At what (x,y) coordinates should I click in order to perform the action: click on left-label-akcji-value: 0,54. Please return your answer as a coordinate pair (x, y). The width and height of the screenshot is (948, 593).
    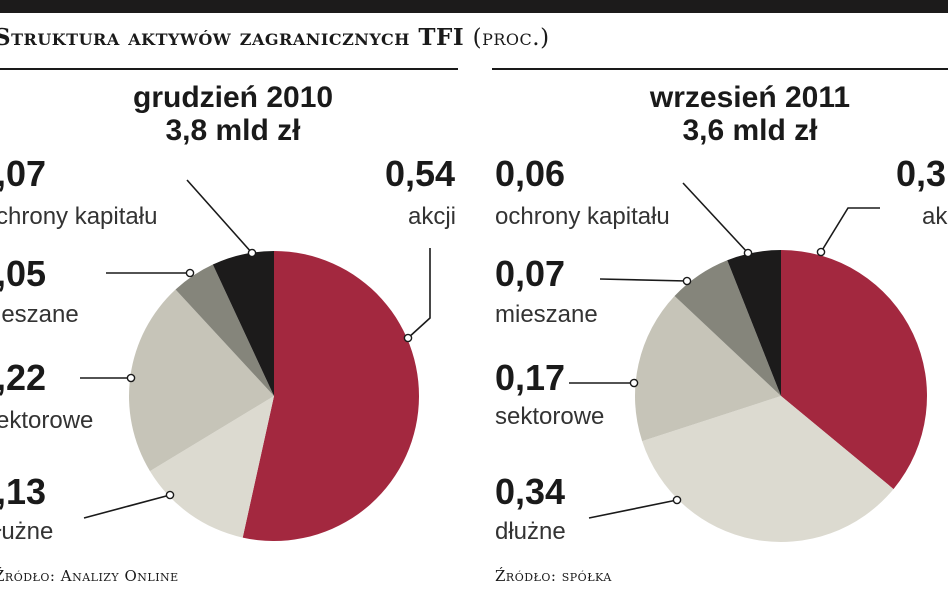
    Looking at the image, I should click on (420, 173).